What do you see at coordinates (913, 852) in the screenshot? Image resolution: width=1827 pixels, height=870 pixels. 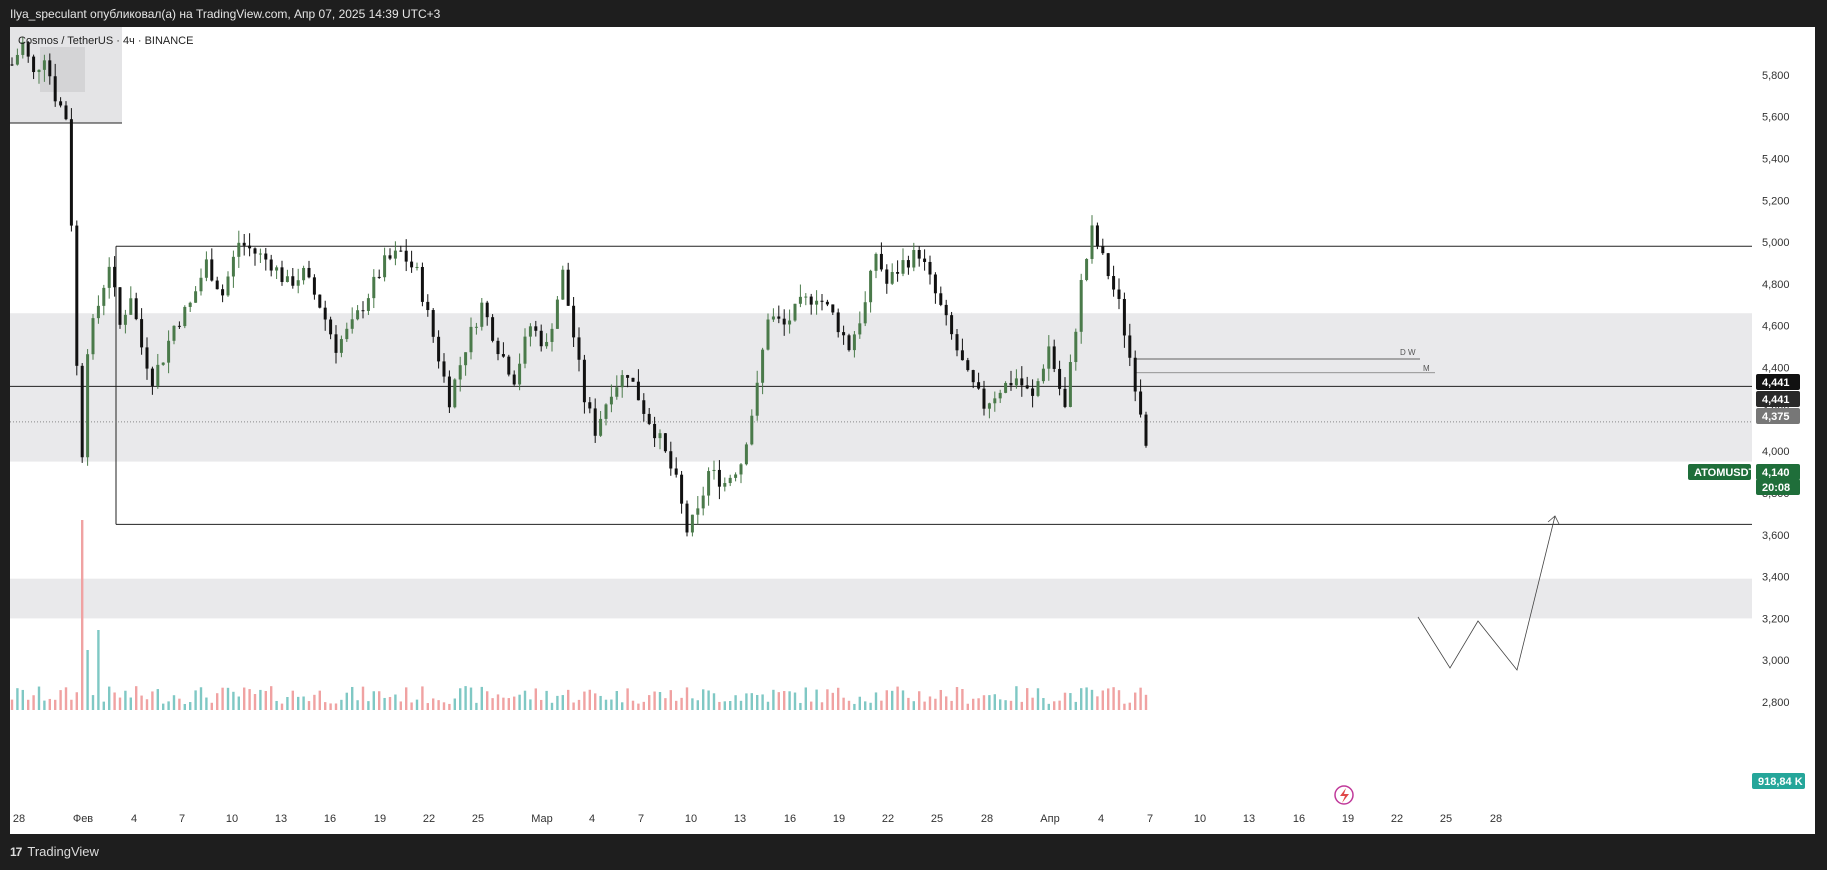 I see `footer: 17 TradingView` at bounding box center [913, 852].